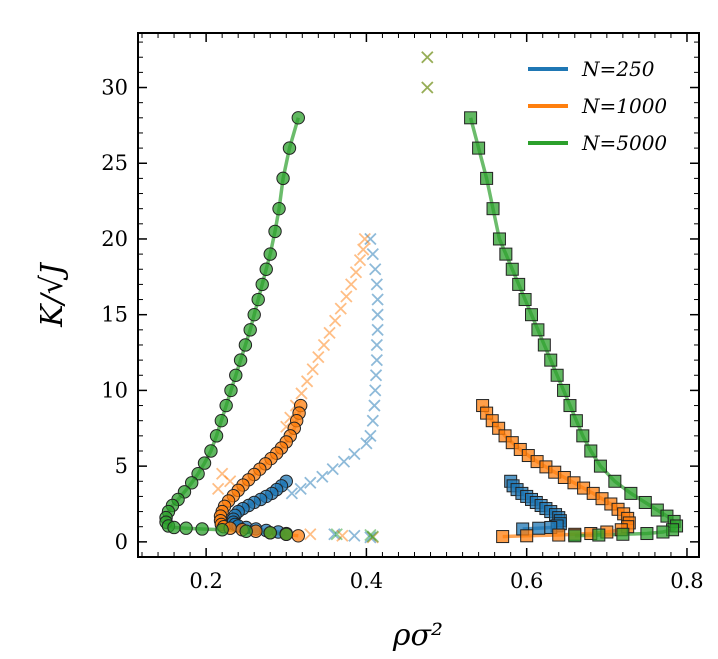 Image resolution: width=718 pixels, height=659 pixels. What do you see at coordinates (624, 143) in the screenshot?
I see `legend-label-n5000: N=5000` at bounding box center [624, 143].